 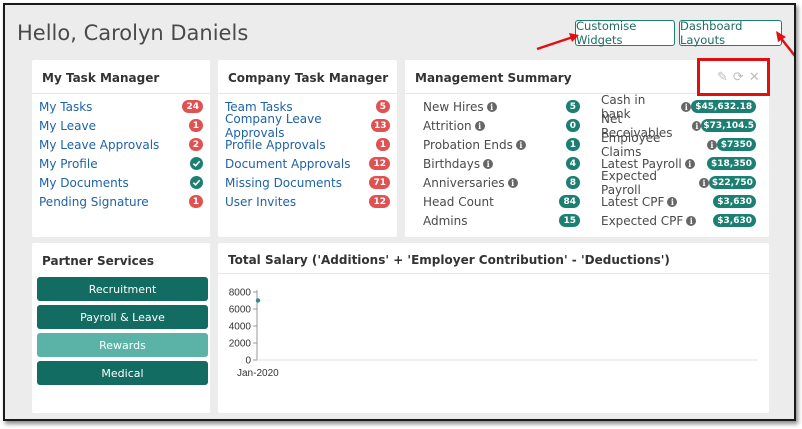 I want to click on payroll-leave-button: Payroll & Leave, so click(x=122, y=317).